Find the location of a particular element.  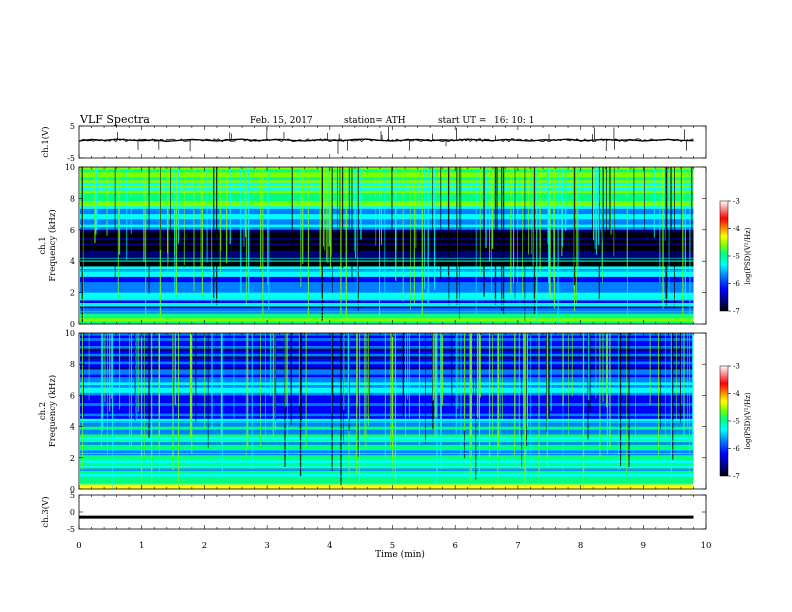

sp2-ylabel: ch.2 is located at coordinates (43, 411).